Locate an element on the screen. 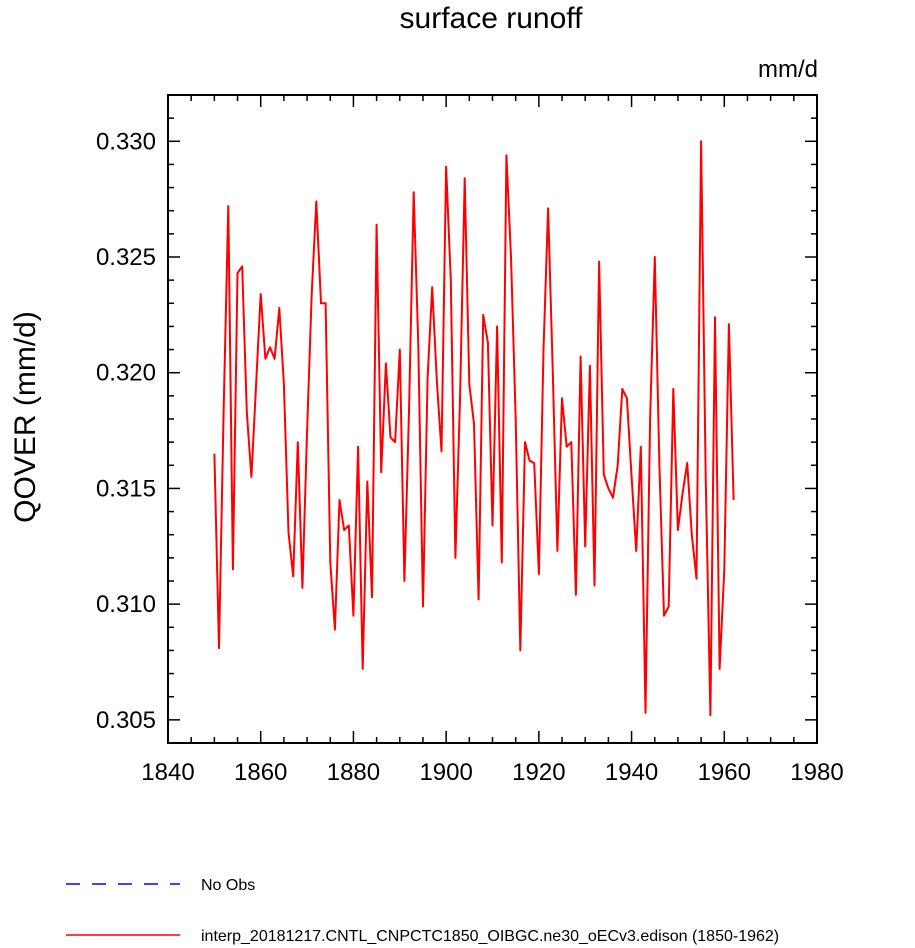 This screenshot has width=915, height=948. y-tick-label: 0.320 is located at coordinates (126, 373).